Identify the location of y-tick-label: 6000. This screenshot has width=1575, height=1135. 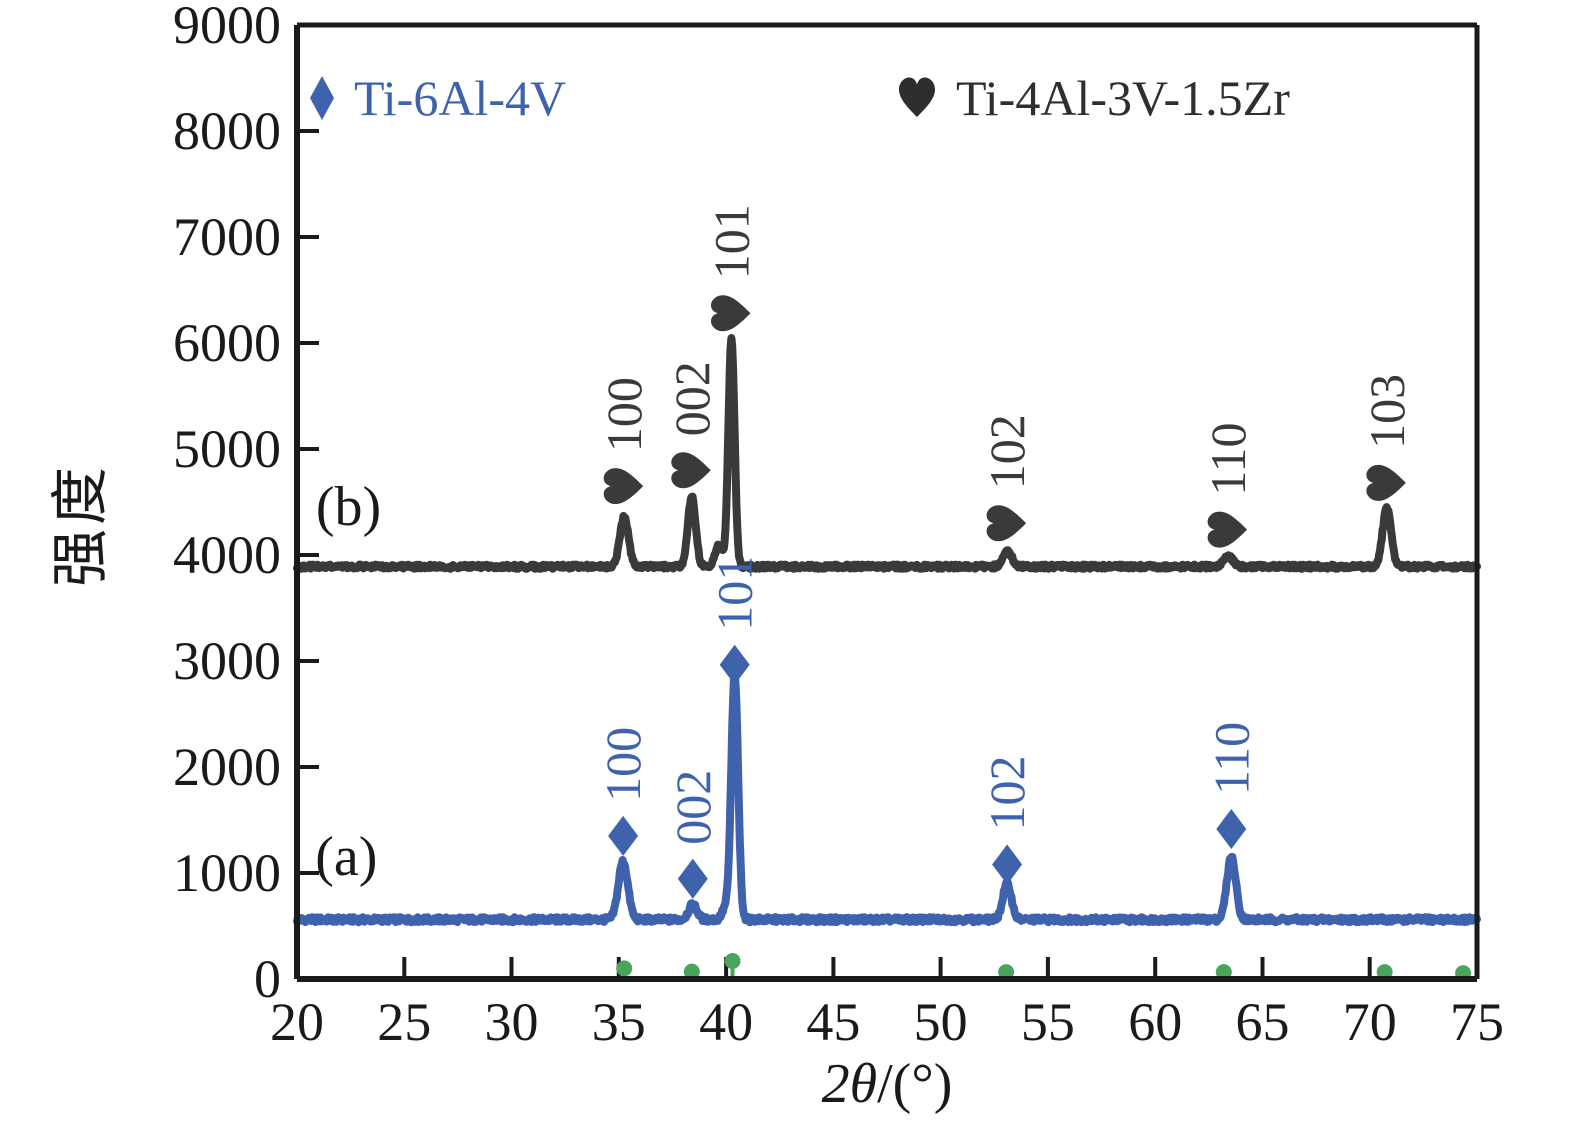
(227, 343).